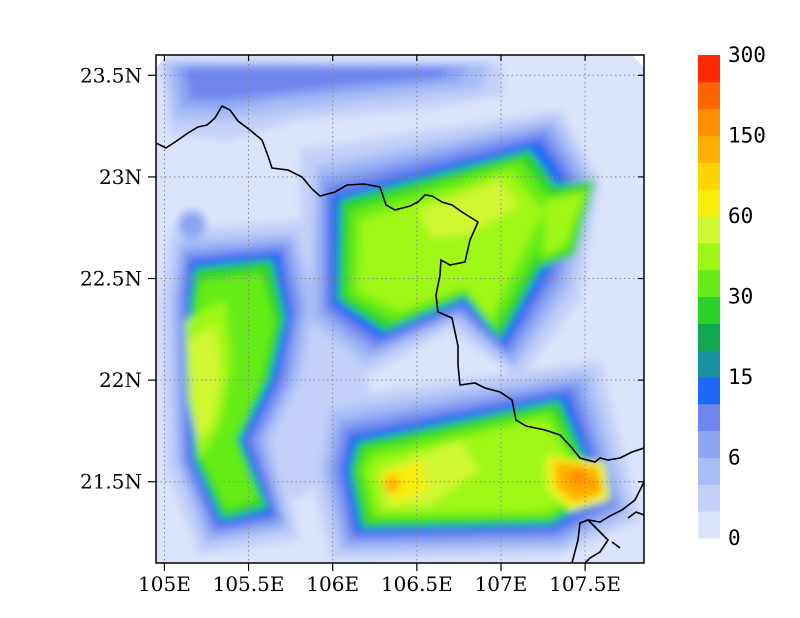  What do you see at coordinates (111, 75) in the screenshot?
I see `y-tick-label: 23.5N` at bounding box center [111, 75].